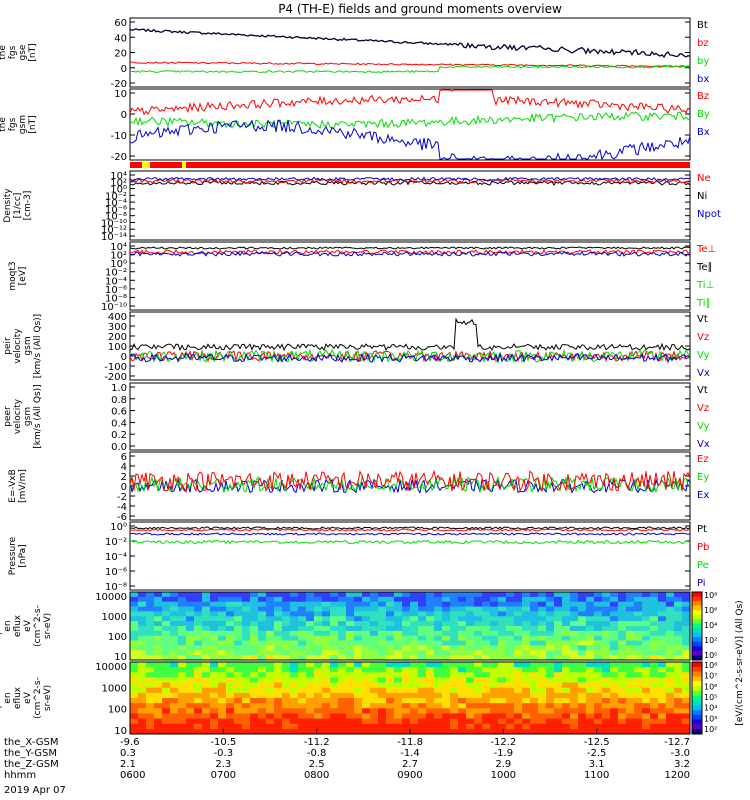  I want to click on colorbar-tick-label: 10⁴, so click(710, 625).